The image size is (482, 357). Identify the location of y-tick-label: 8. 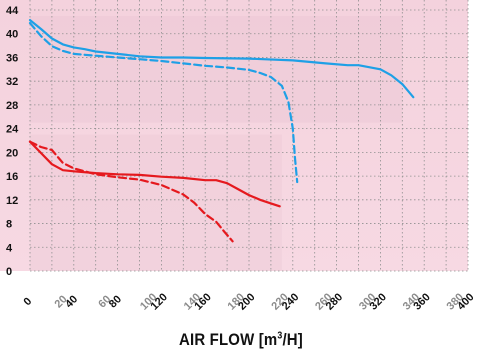
(9, 225).